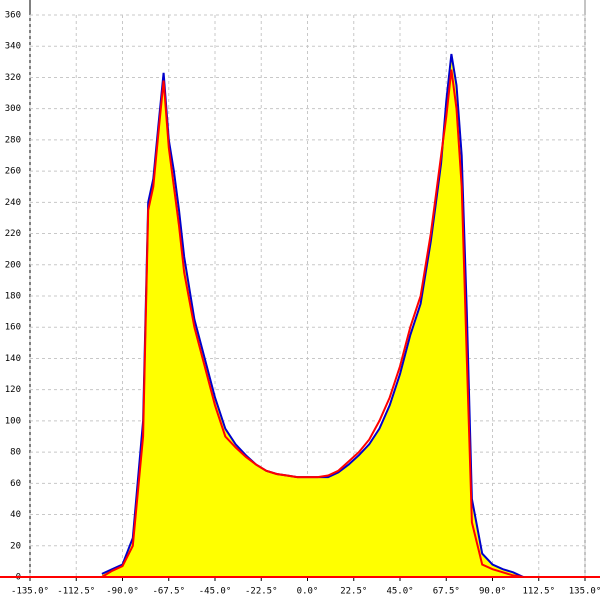 The height and width of the screenshot is (600, 600). Describe the element at coordinates (13, 172) in the screenshot. I see `y-tick-label: 260` at that location.